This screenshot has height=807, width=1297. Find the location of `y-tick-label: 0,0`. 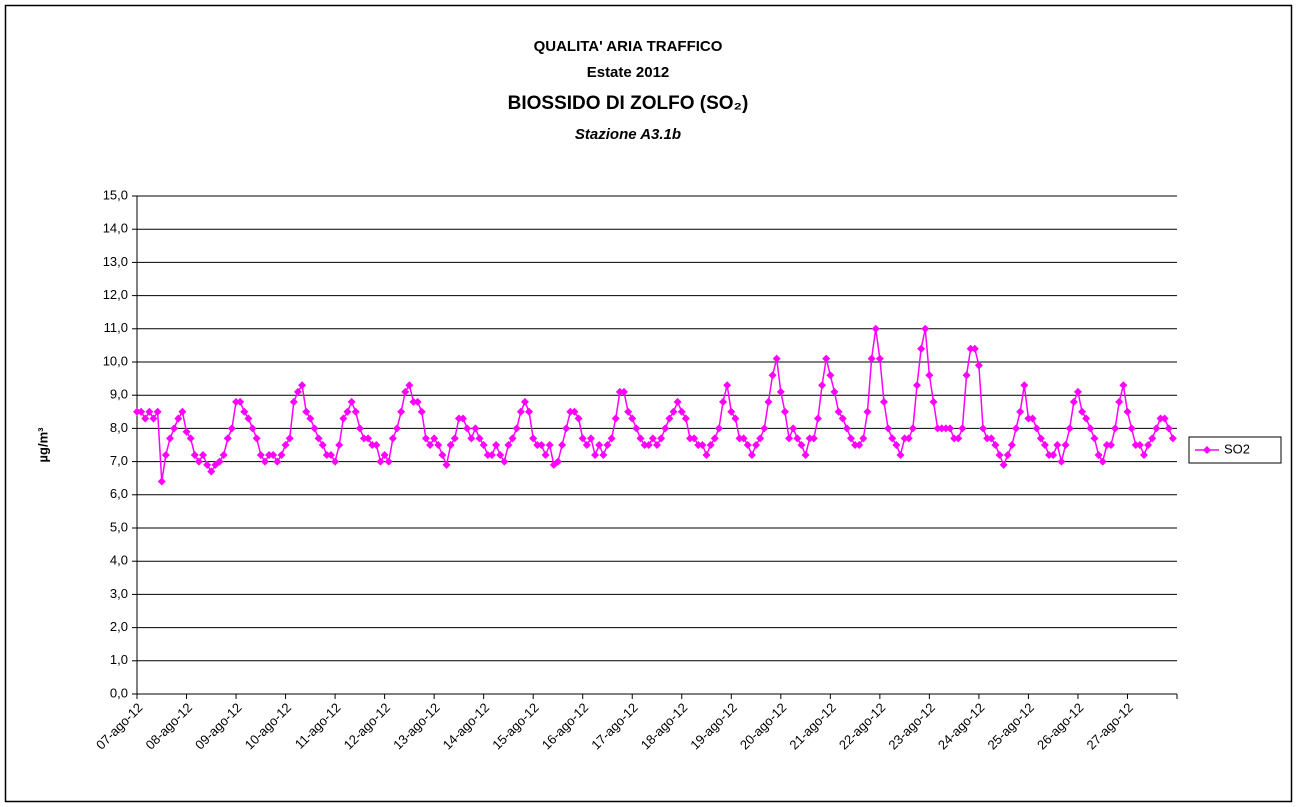

y-tick-label: 0,0 is located at coordinates (119, 692).